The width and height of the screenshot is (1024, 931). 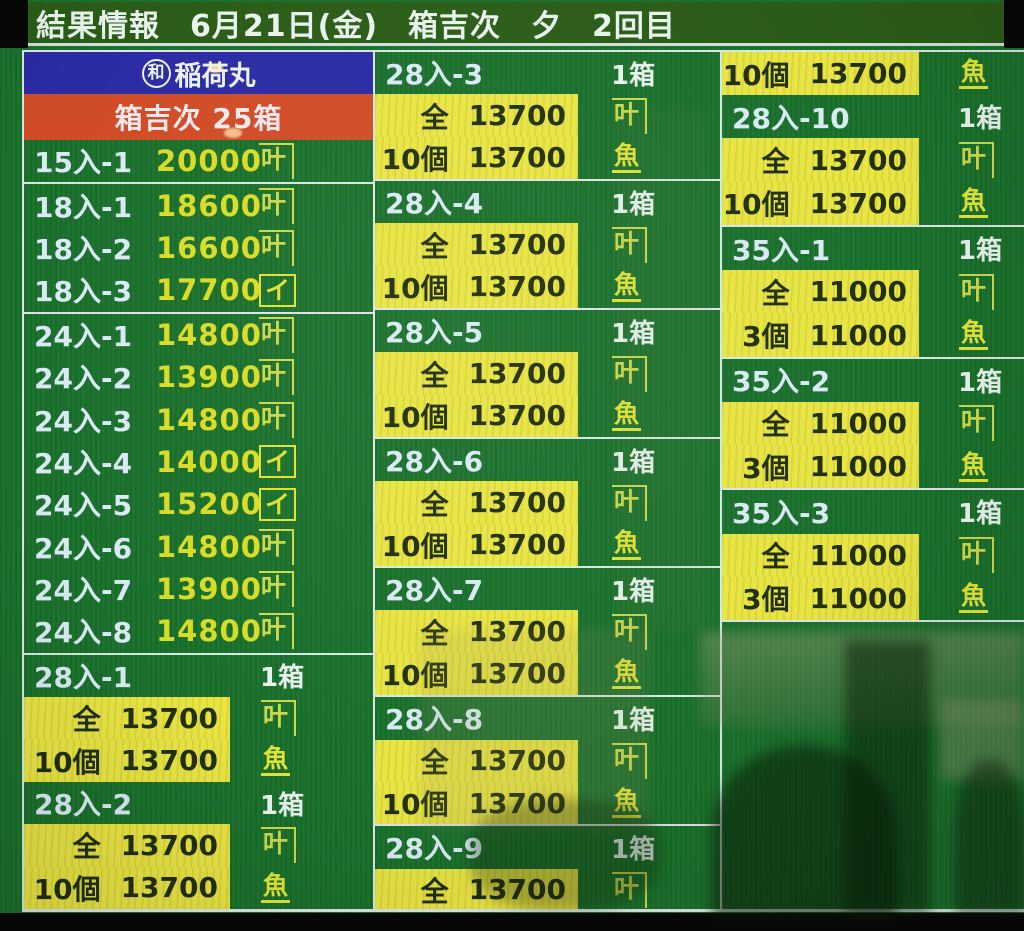 I want to click on lot-label: 35入-3, so click(x=781, y=513).